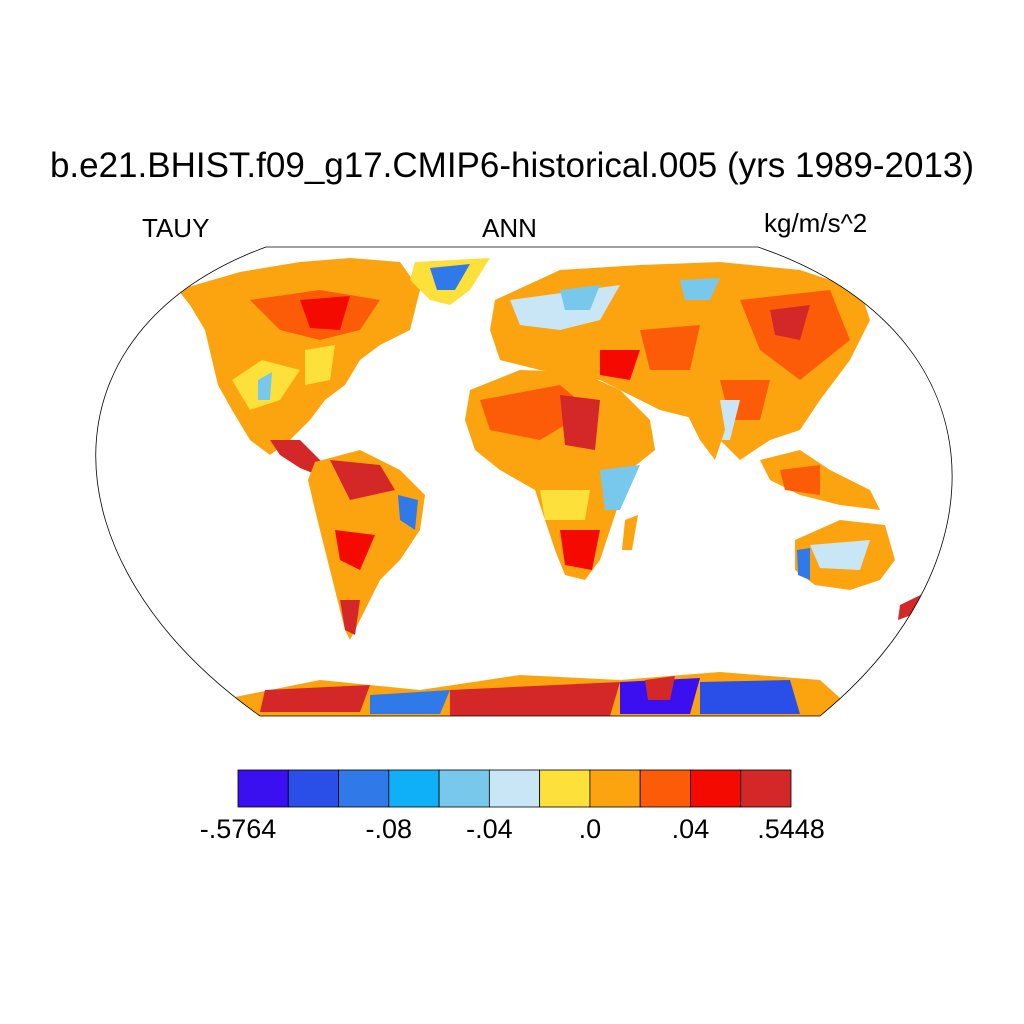  I want to click on colorbar-tick-label: -.08, so click(389, 829).